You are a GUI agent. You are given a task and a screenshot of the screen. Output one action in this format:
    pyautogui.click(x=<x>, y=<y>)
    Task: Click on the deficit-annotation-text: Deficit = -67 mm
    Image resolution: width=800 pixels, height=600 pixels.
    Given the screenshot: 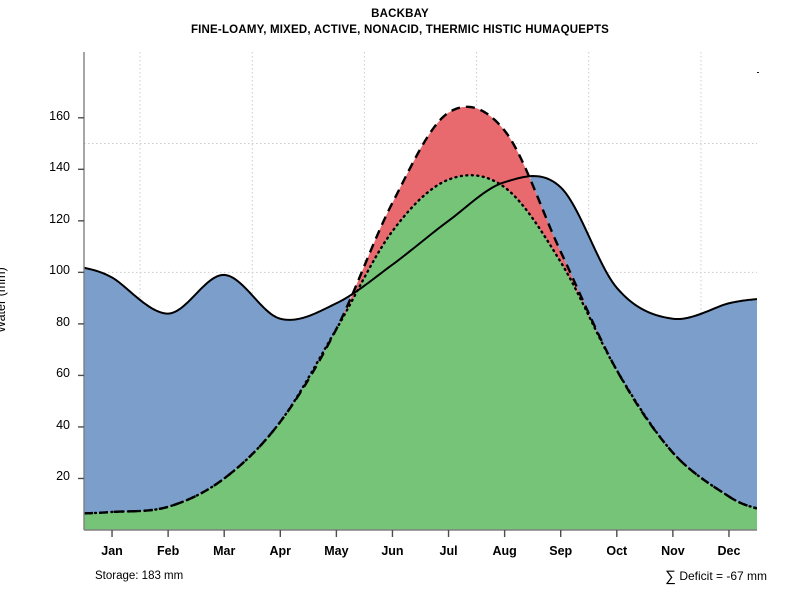 What is the action you would take?
    pyautogui.click(x=723, y=576)
    